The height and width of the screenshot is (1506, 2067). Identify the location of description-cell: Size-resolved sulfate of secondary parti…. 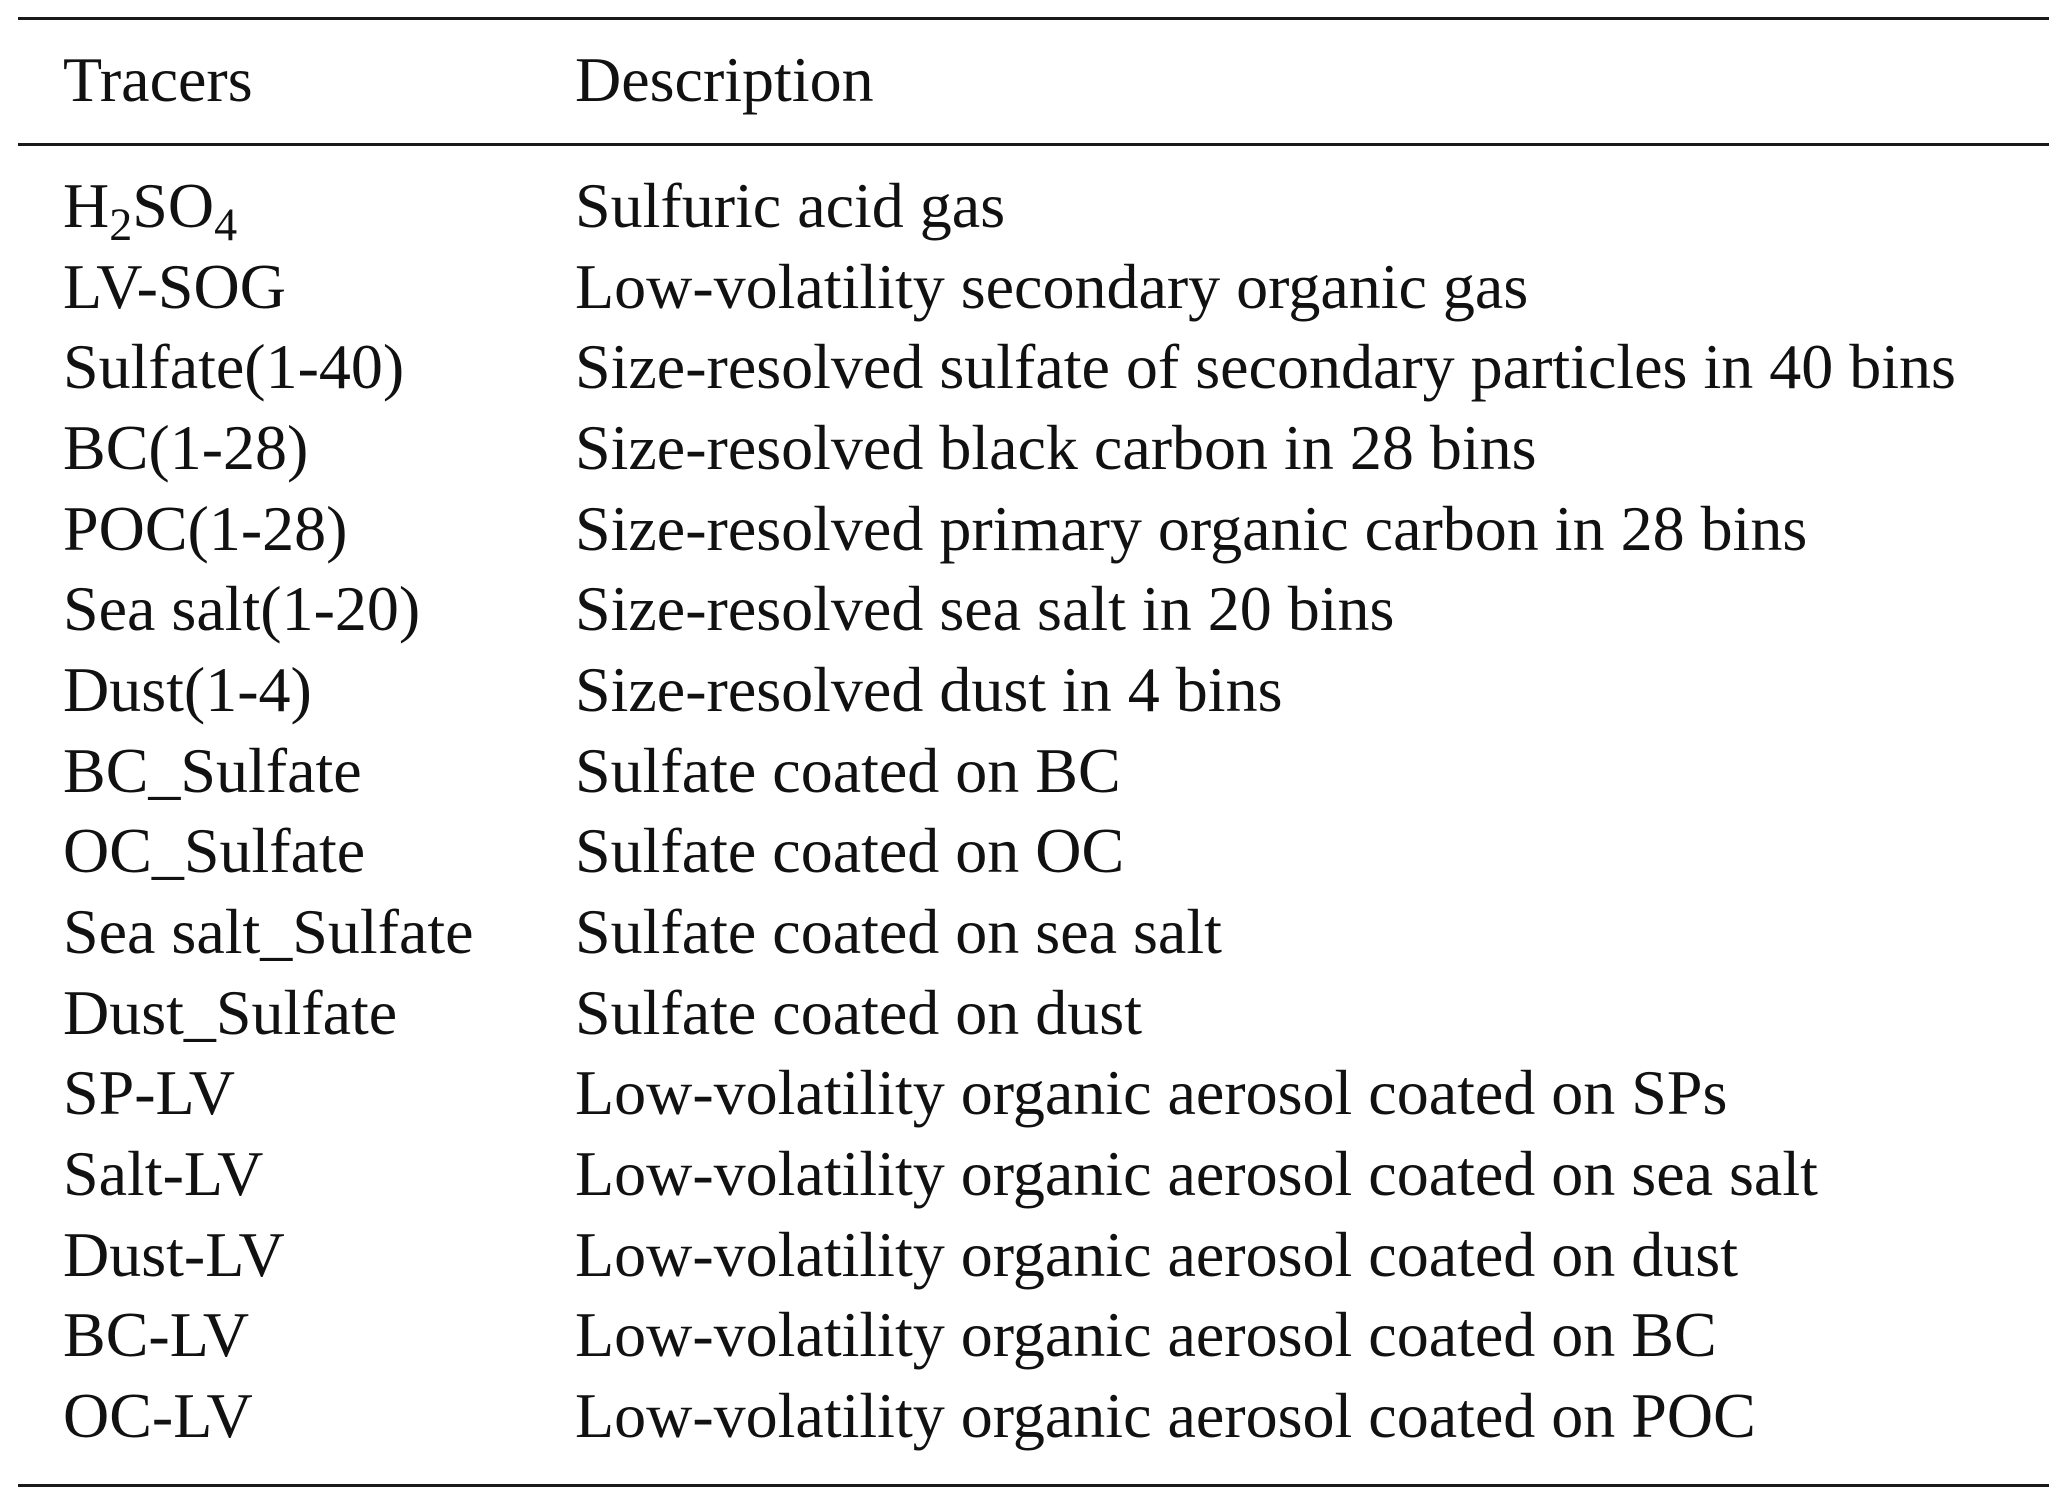
(1265, 366).